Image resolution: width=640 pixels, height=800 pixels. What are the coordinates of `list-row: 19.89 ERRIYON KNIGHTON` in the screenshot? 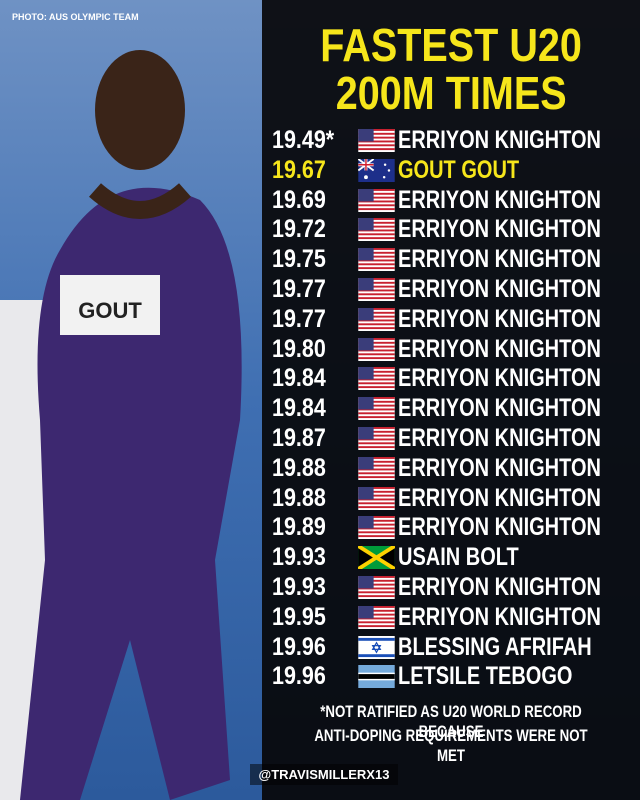 It's located at (452, 527).